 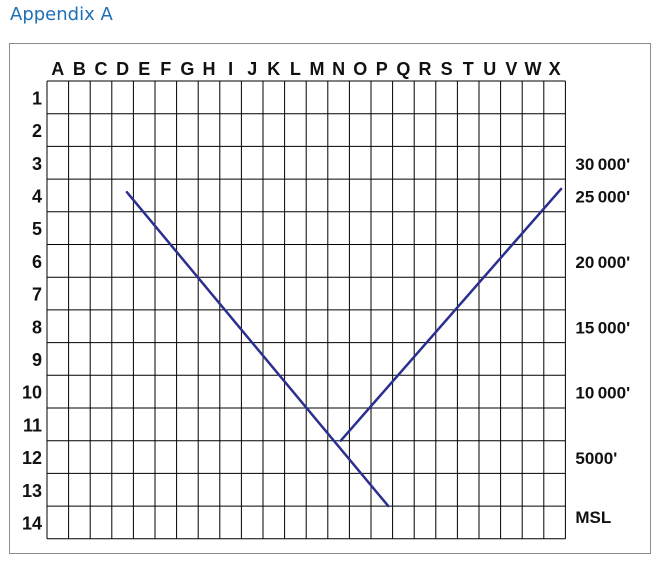 I want to click on column-label: T, so click(x=468, y=69).